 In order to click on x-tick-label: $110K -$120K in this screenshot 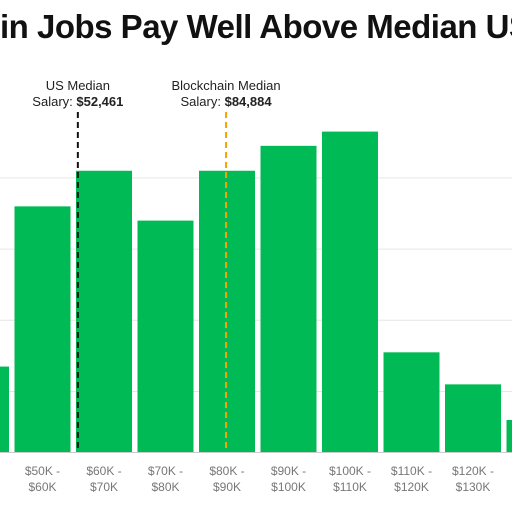, I will do `click(411, 479)`.